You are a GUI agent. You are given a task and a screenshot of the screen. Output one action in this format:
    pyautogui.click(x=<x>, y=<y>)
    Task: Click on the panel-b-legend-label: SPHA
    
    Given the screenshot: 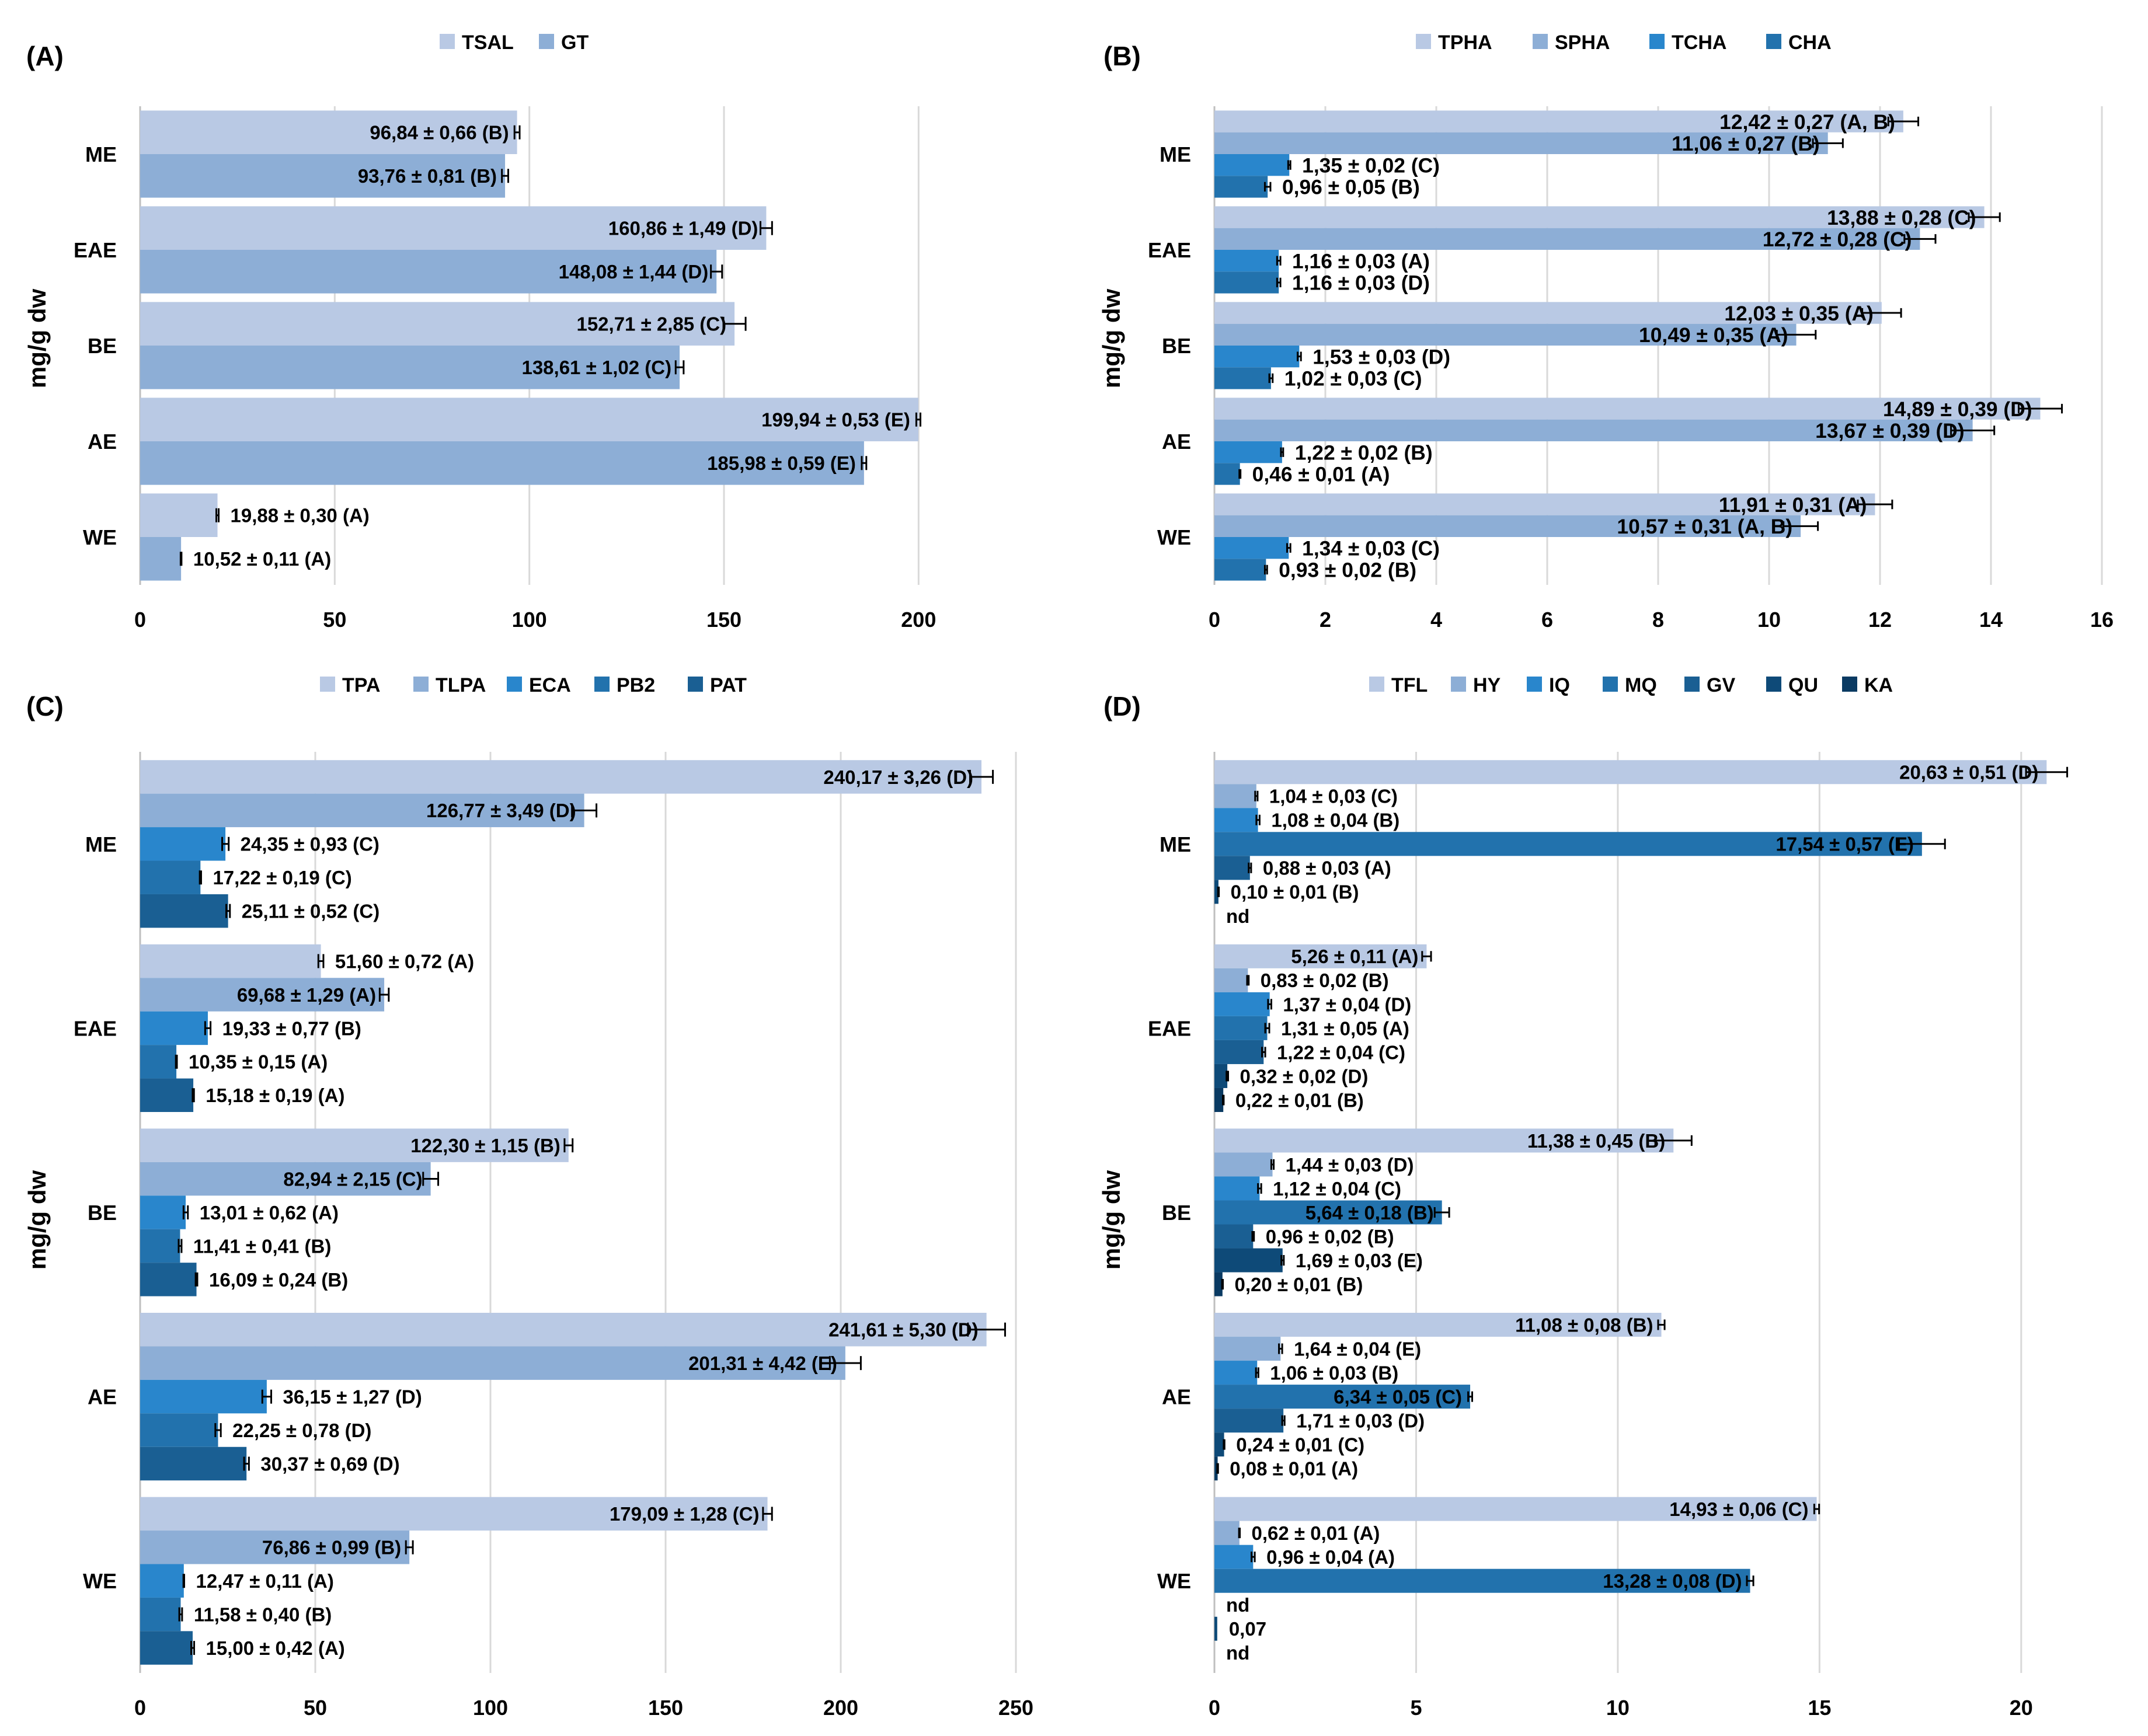 What is the action you would take?
    pyautogui.click(x=1582, y=43)
    